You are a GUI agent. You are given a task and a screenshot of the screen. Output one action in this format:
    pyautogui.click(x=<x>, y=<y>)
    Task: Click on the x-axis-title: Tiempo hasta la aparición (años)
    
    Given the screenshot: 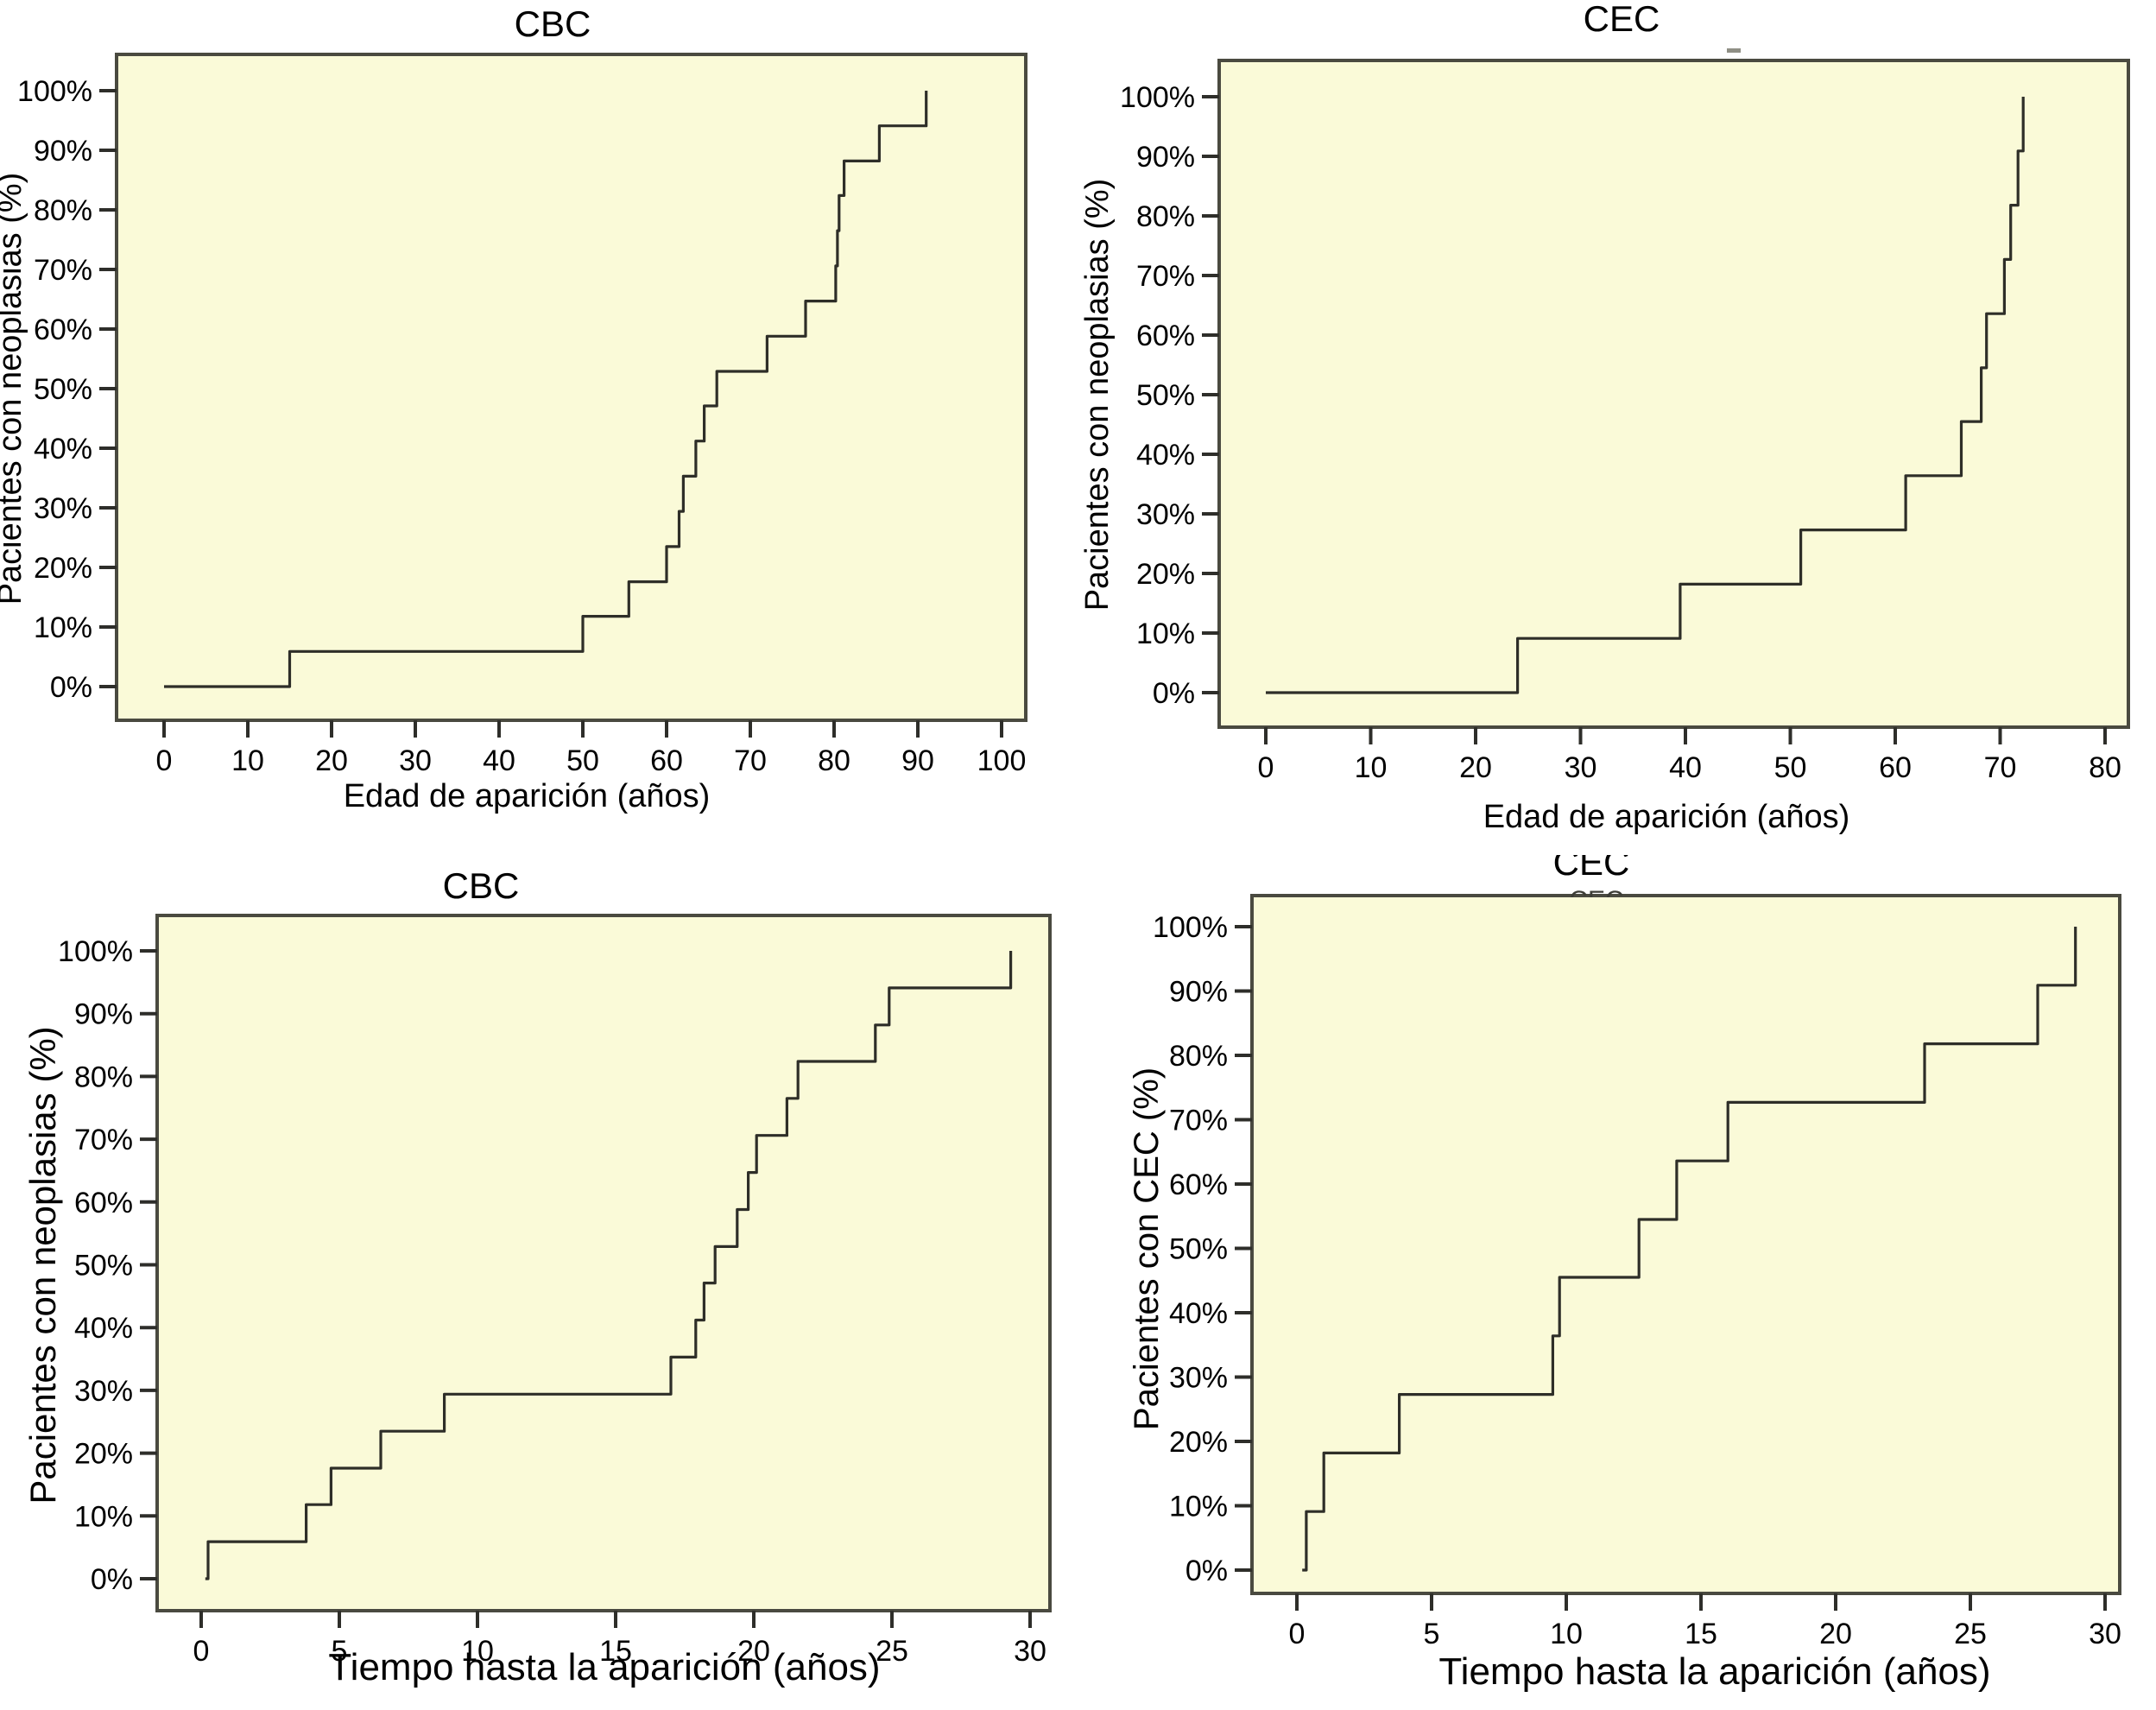 What is the action you would take?
    pyautogui.click(x=1714, y=1671)
    